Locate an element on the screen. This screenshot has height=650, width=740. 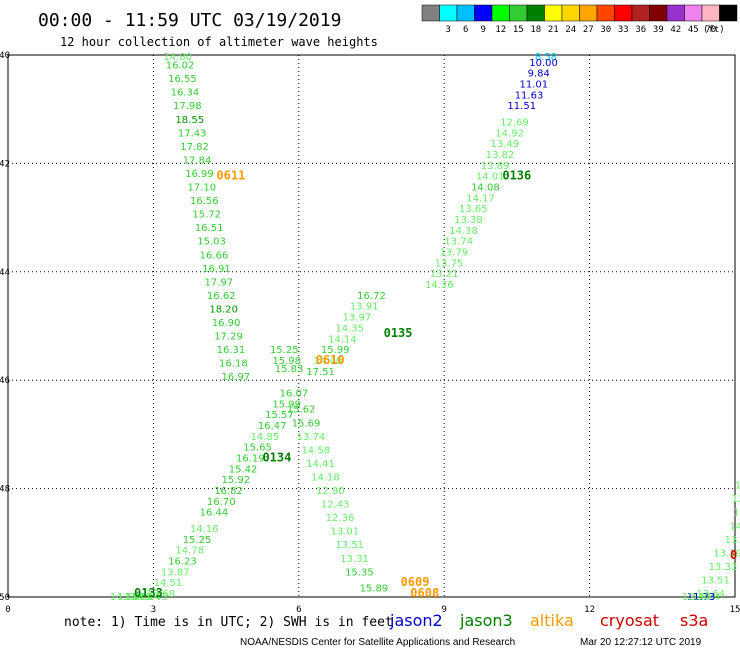
wave-height-value: 15.42 is located at coordinates (243, 469).